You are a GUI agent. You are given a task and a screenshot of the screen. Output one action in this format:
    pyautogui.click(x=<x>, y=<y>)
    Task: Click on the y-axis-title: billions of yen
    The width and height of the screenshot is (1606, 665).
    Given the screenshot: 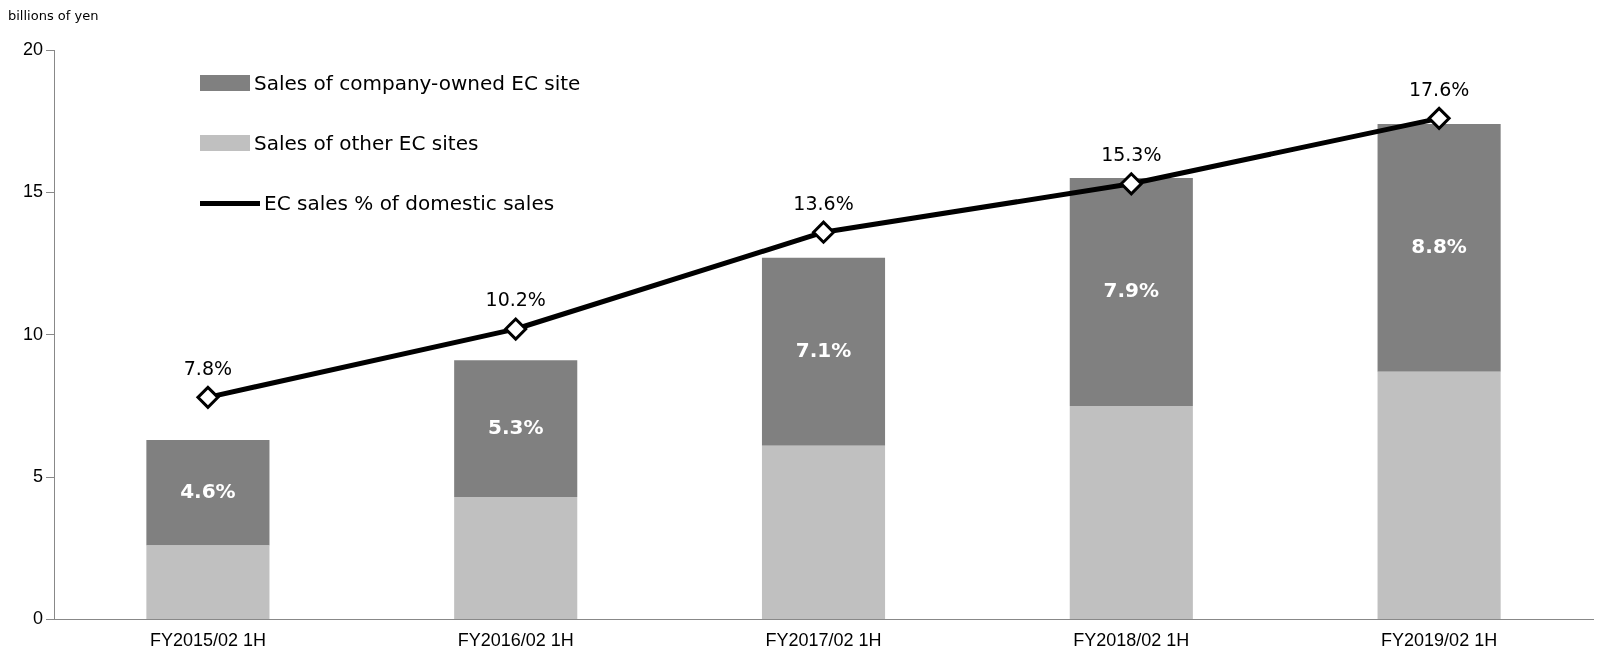 What is the action you would take?
    pyautogui.click(x=53, y=15)
    